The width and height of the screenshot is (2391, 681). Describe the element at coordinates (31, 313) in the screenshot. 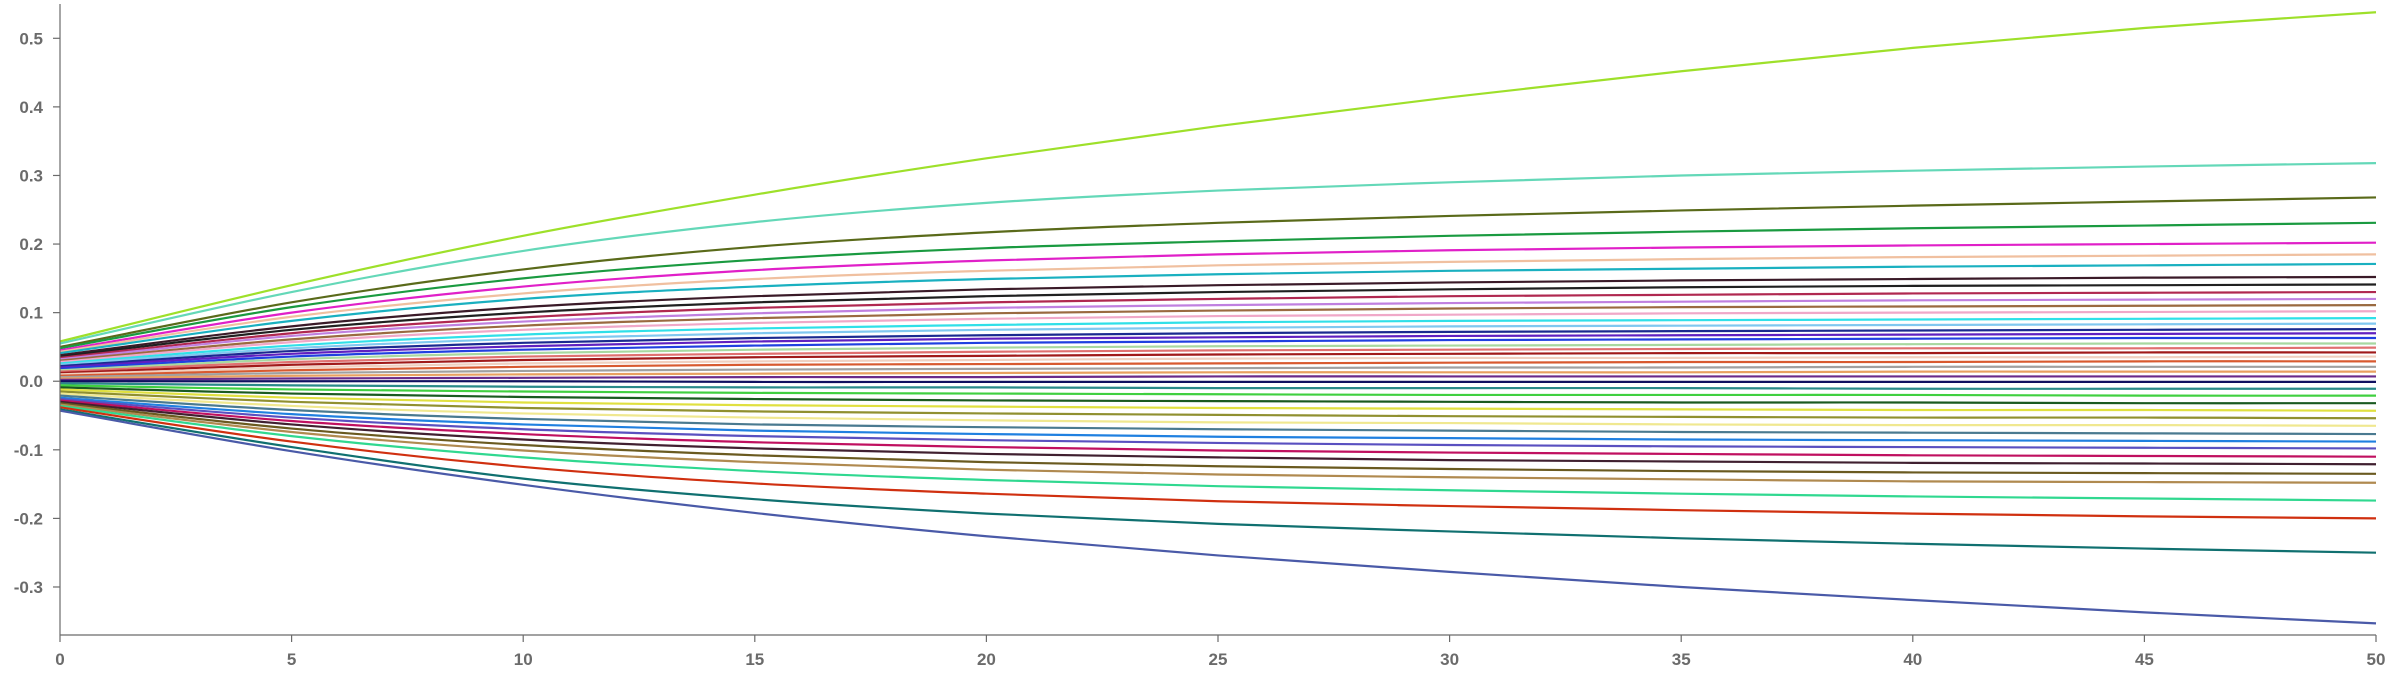

I see `y-tick-label: 0.1` at that location.